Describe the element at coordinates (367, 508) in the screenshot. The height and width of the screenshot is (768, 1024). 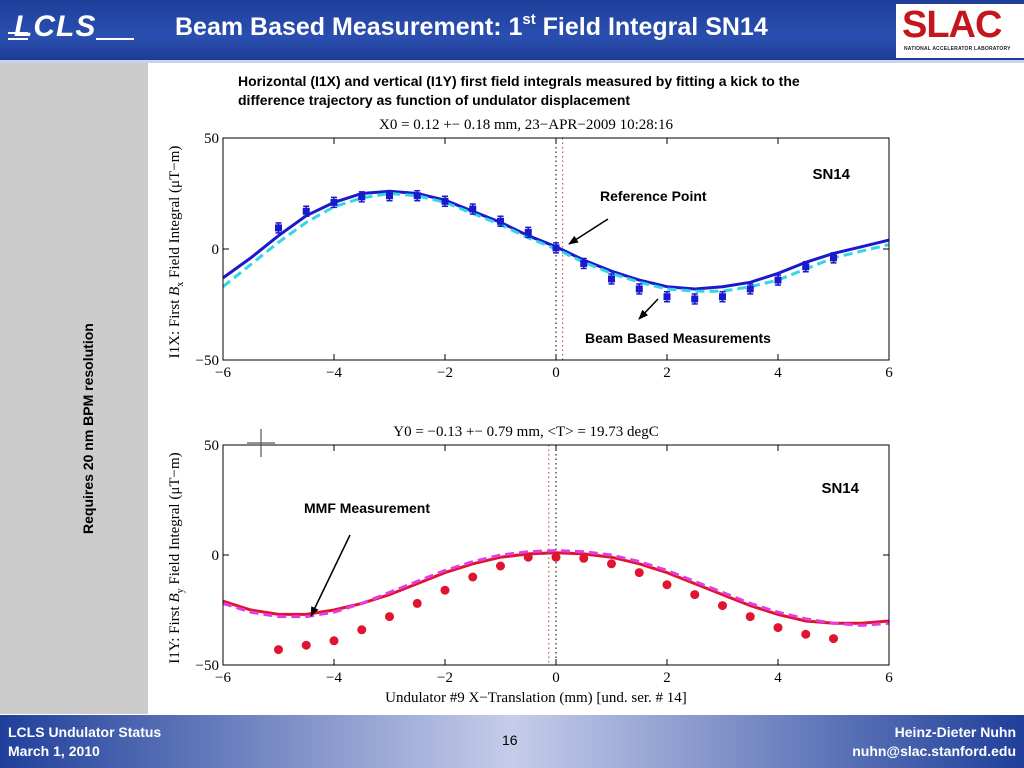
I see `annotation-label: MMF Measurement` at that location.